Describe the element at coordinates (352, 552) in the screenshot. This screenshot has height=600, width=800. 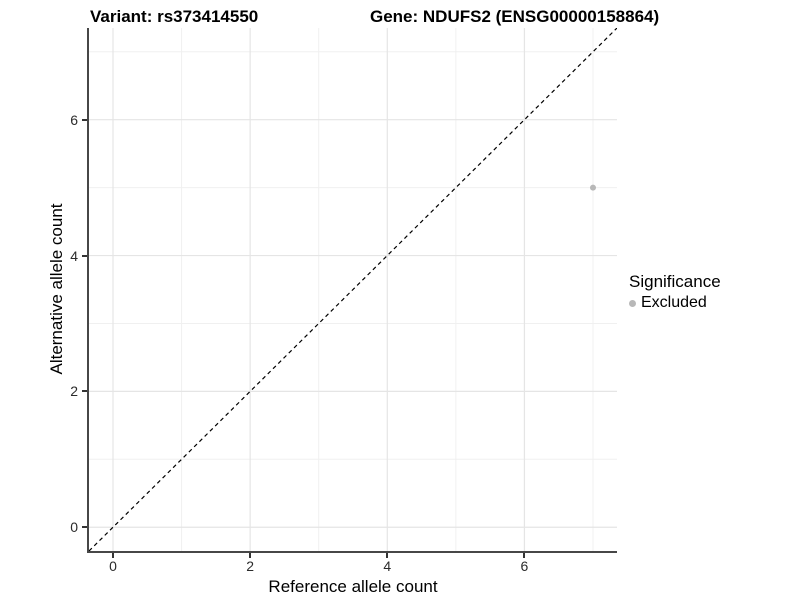
I see `x-axis-line` at that location.